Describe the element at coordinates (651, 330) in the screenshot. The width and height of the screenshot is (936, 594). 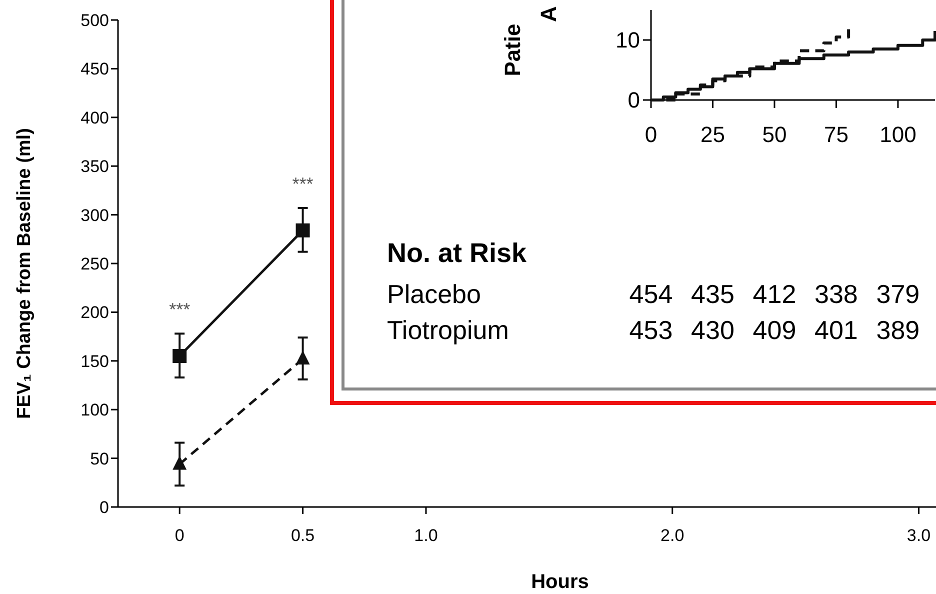
I see `annotation: 453` at that location.